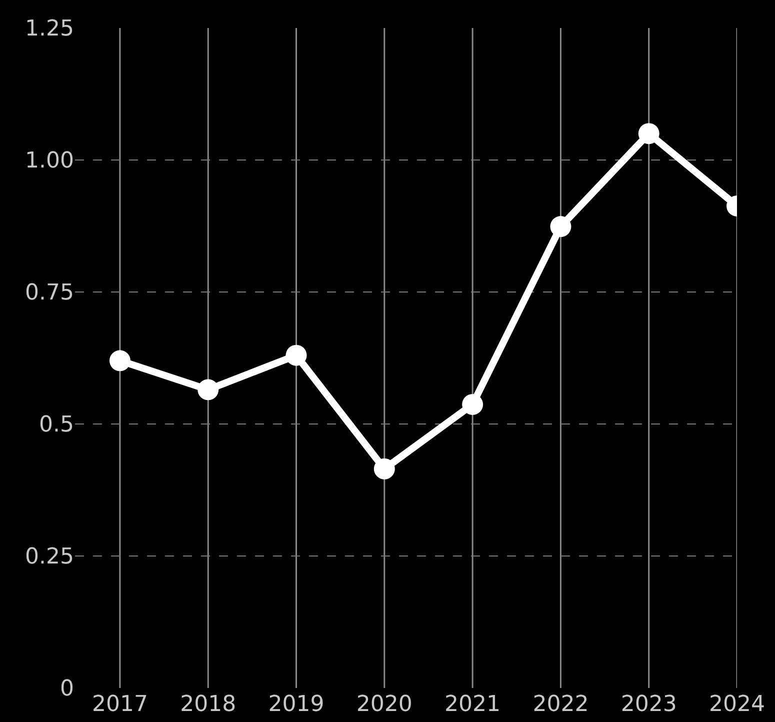  I want to click on x-tick-label: 2021, so click(472, 704).